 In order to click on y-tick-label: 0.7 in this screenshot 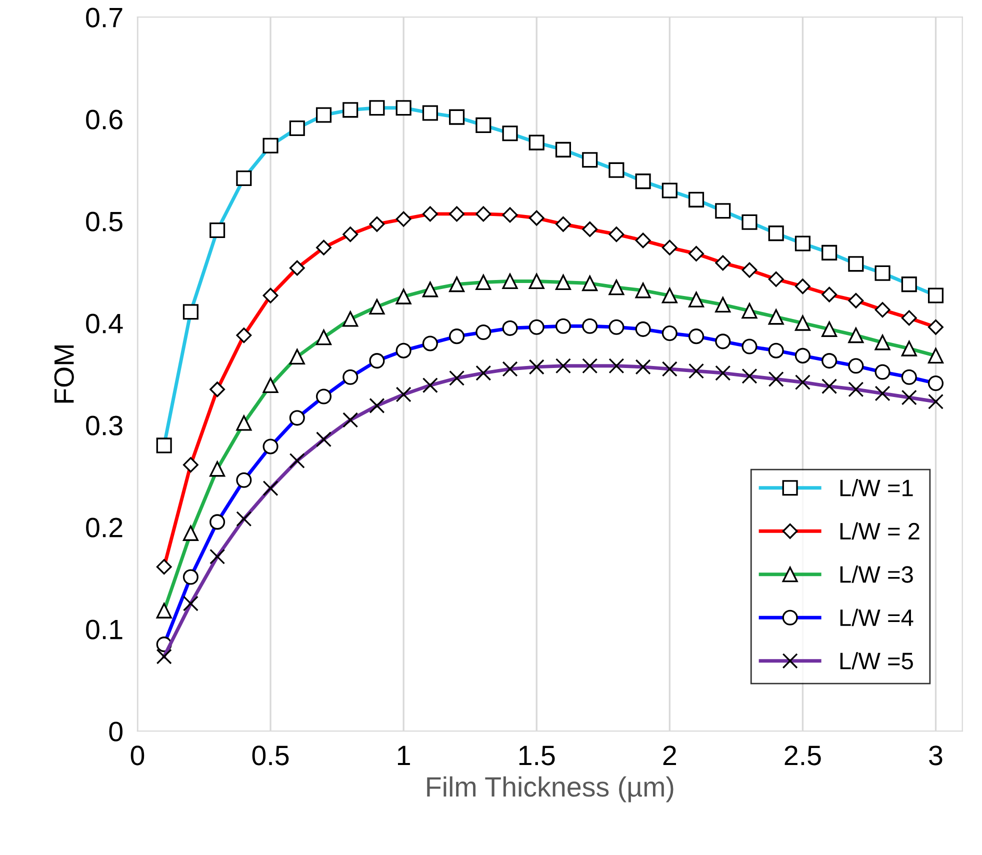, I will do `click(104, 18)`.